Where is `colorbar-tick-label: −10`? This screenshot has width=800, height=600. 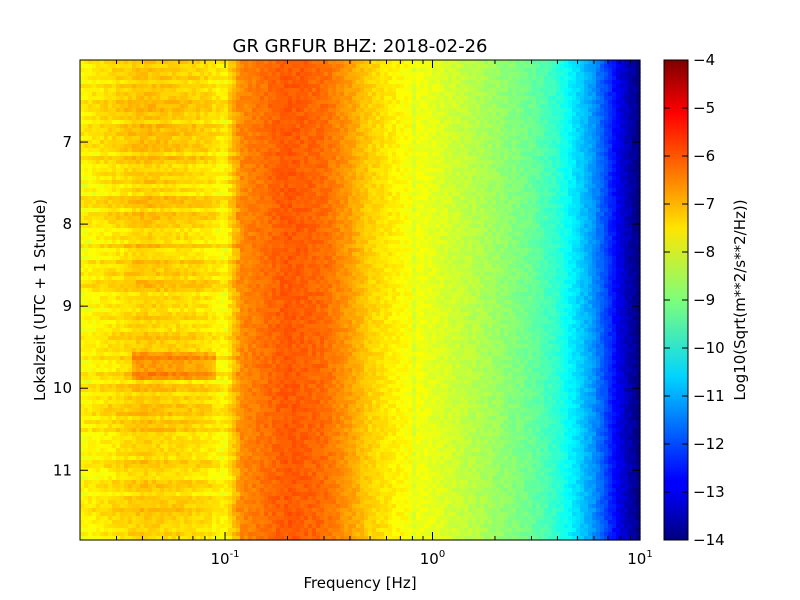
colorbar-tick-label: −10 is located at coordinates (709, 348).